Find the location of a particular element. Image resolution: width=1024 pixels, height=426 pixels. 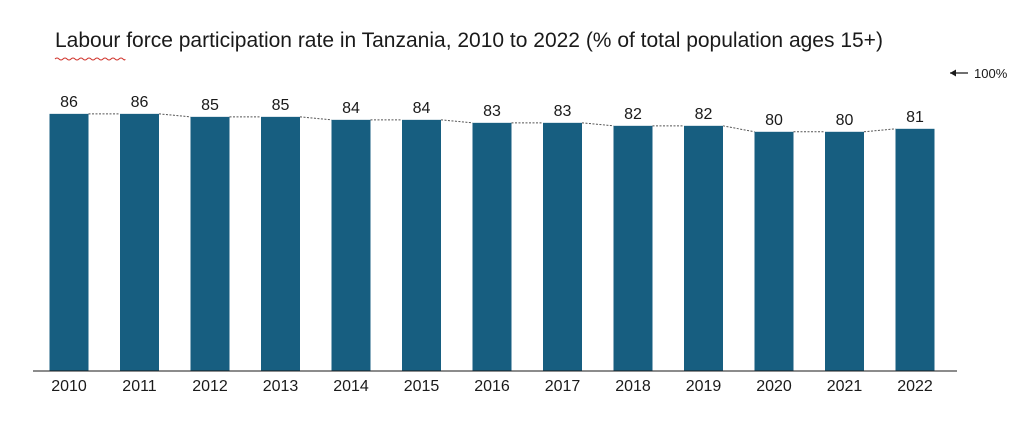

value-label-2013: 85 is located at coordinates (281, 105).